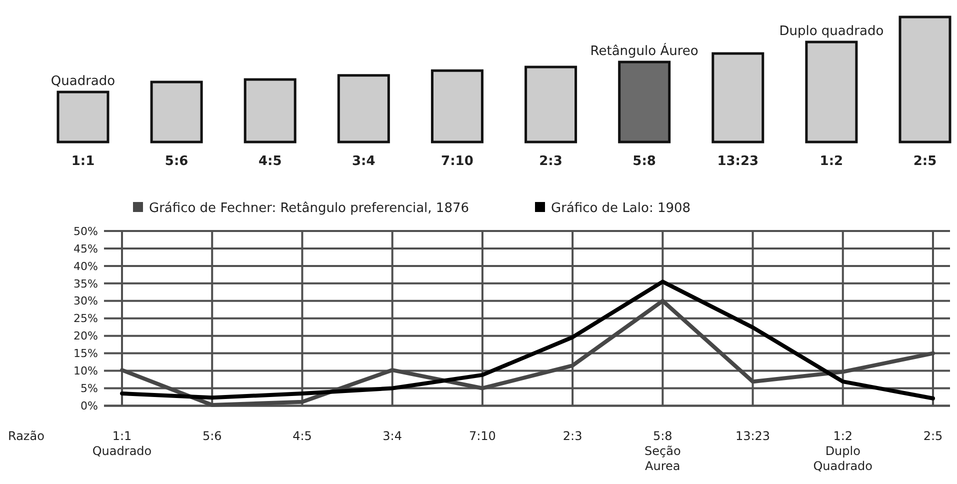 Image resolution: width=957 pixels, height=484 pixels. I want to click on y-tick-label: 45%, so click(86, 249).